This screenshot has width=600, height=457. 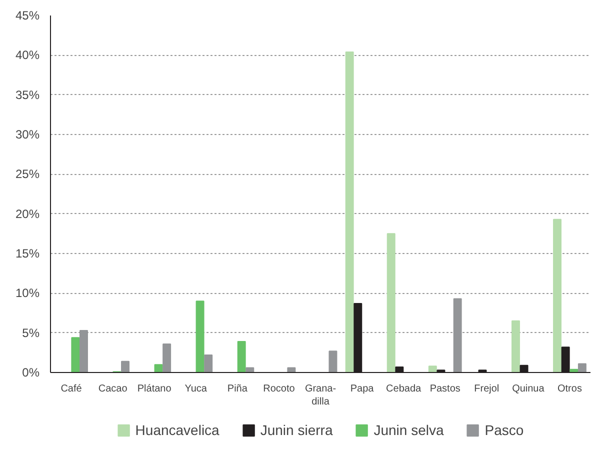 I want to click on y-tick-label: 40%, so click(x=27, y=55).